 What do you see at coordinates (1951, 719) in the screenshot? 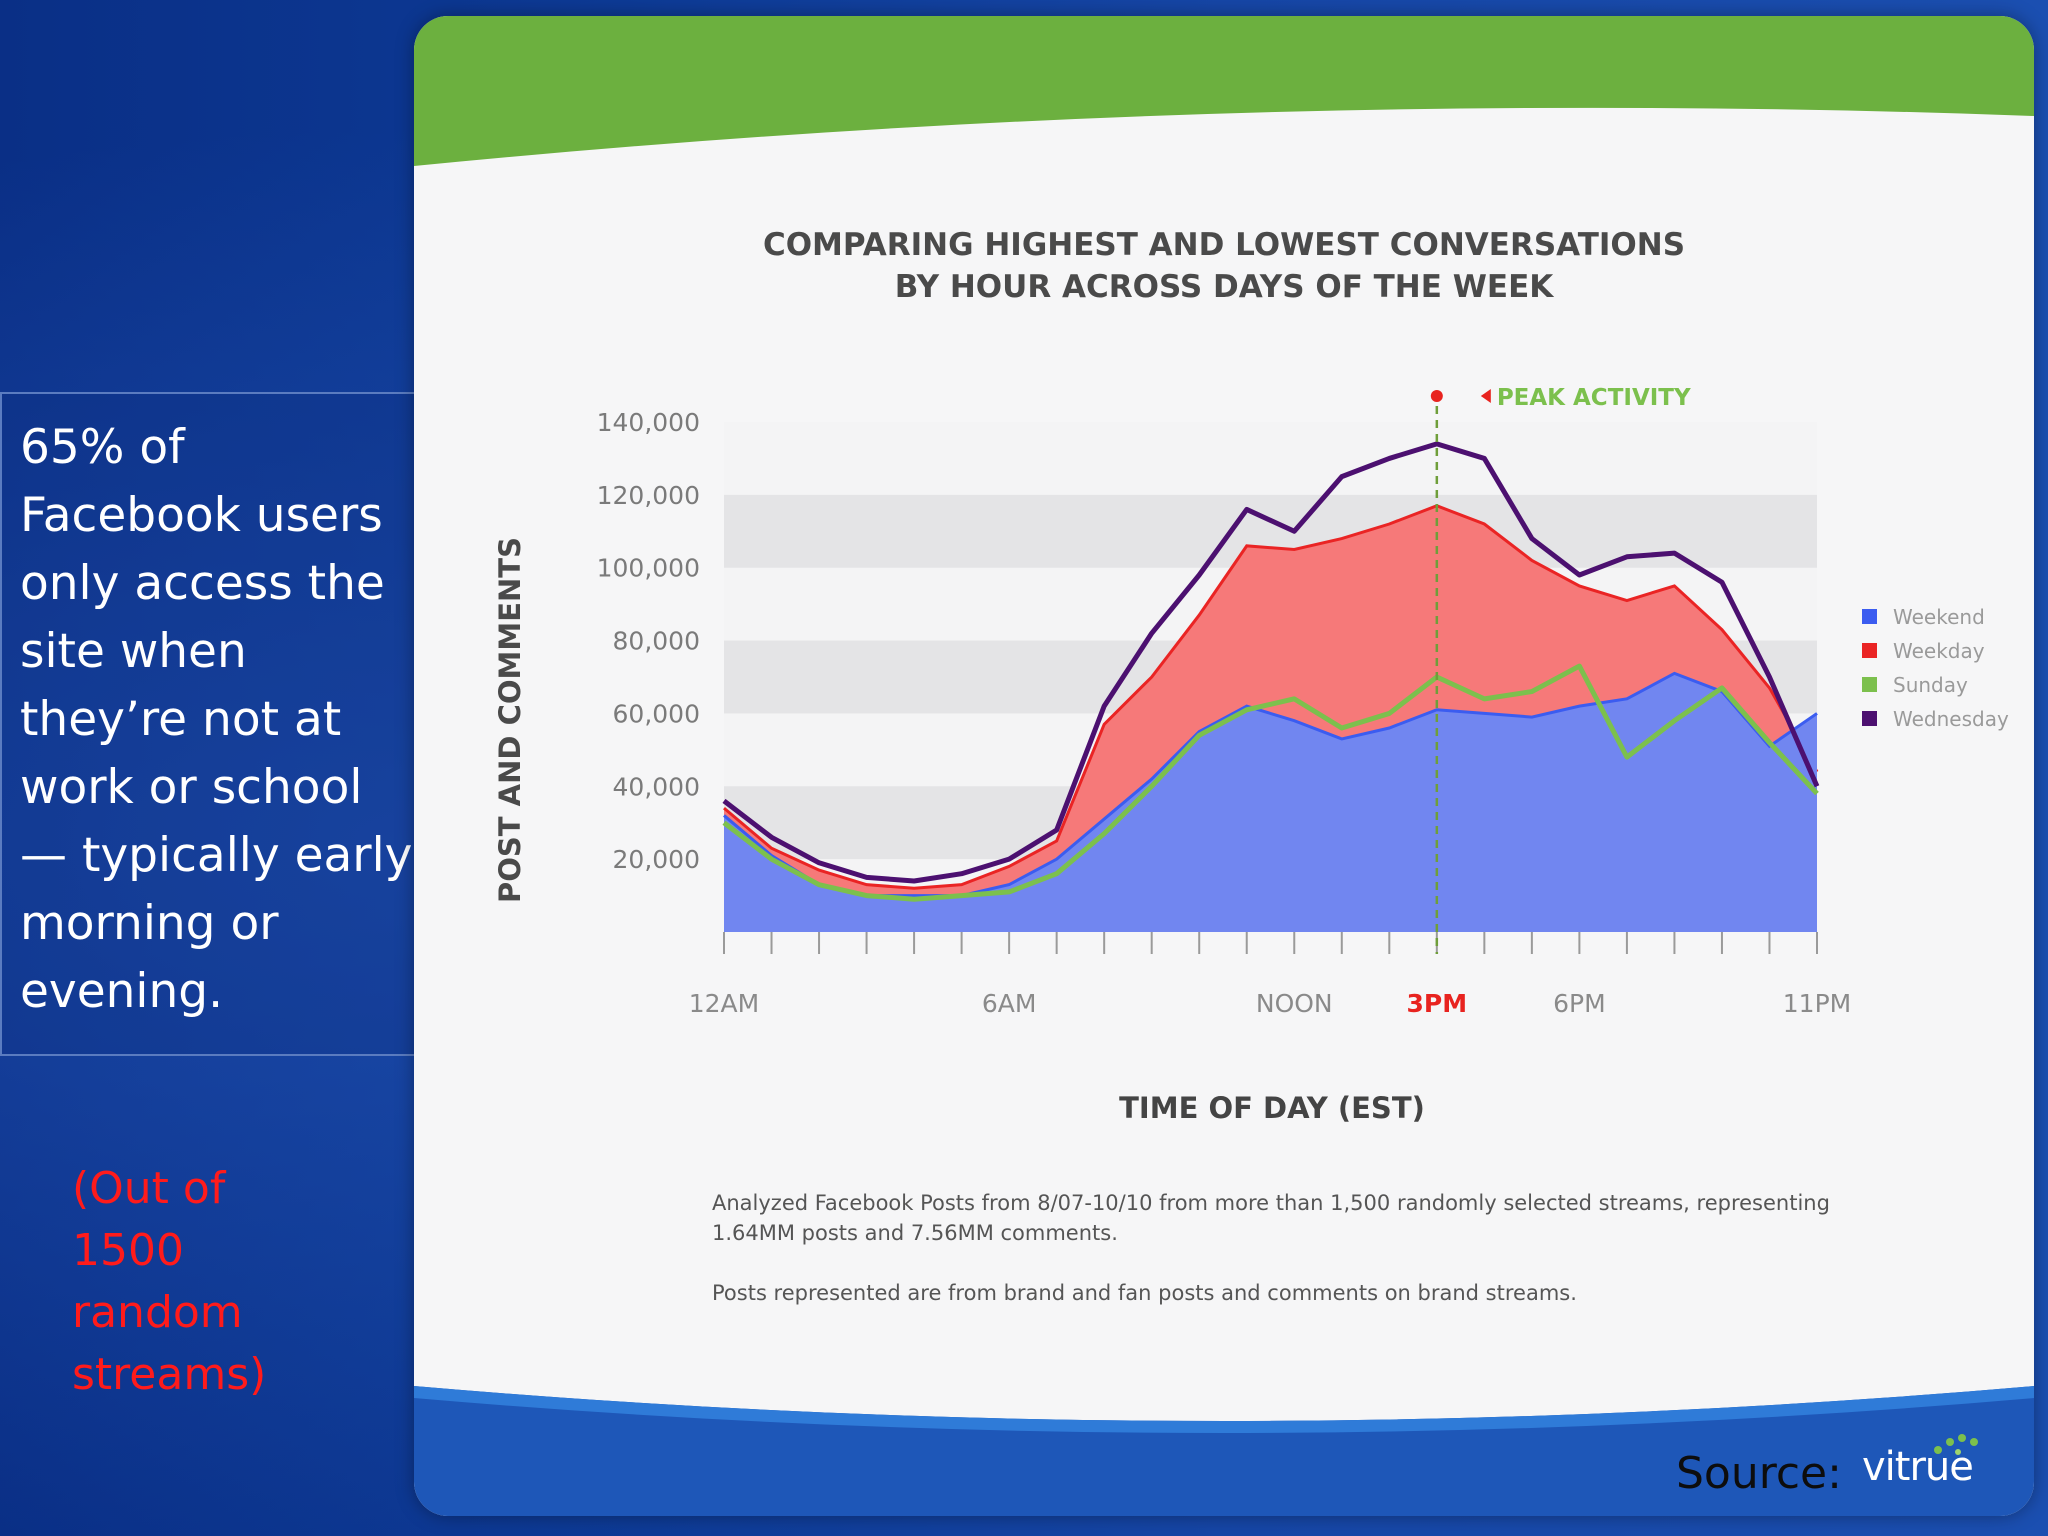
I see `legend-label-wednesday: Wednesday` at bounding box center [1951, 719].